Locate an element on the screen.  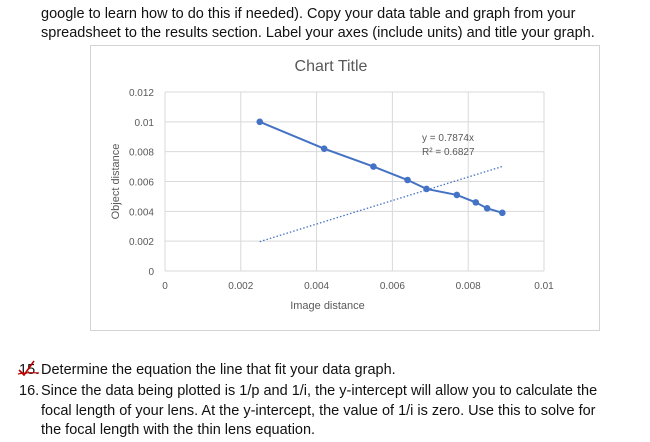
y-tick-label: 0.004 is located at coordinates (141, 212).